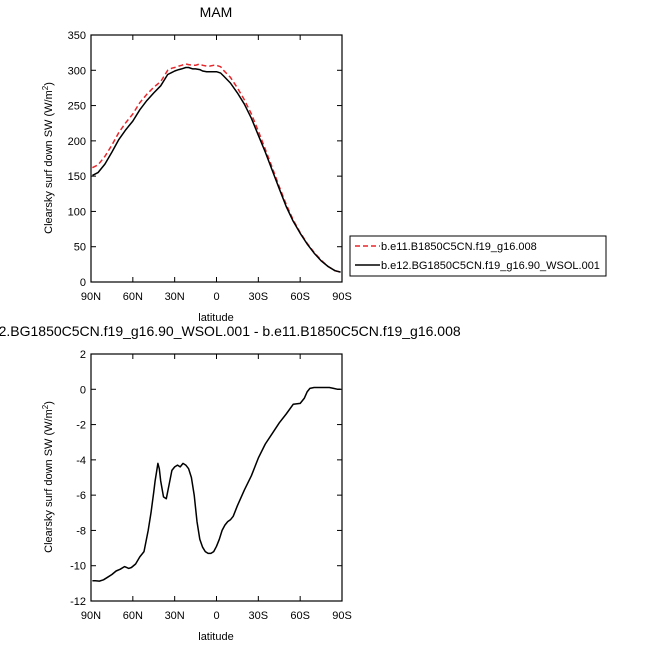 This screenshot has height=649, width=648. Describe the element at coordinates (77, 177) in the screenshot. I see `top-y-tick-label: 150` at that location.